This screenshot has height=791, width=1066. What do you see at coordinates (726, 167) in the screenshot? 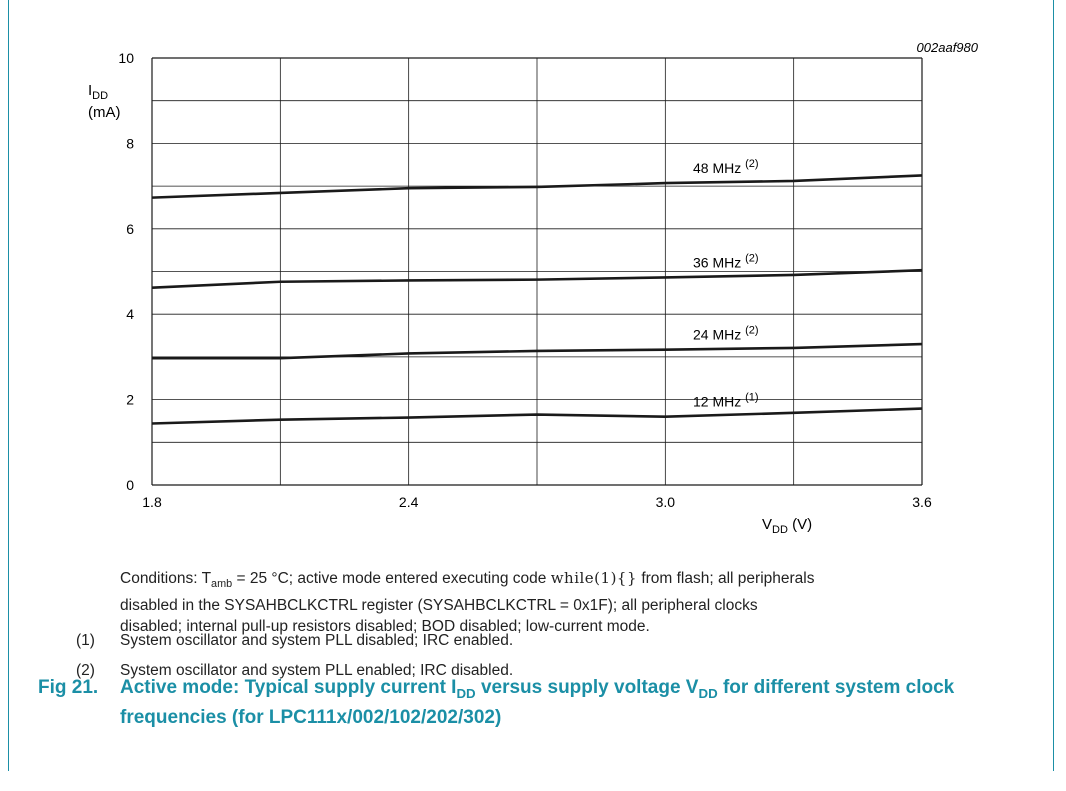
I see `series-label: 48 MHz (2)` at bounding box center [726, 167].